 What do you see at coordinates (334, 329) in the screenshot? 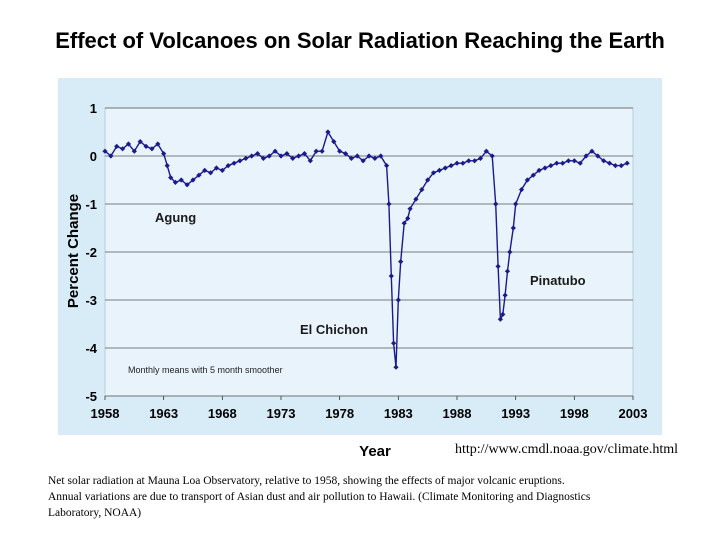
I see `annotation-el-chichon: El Chichon` at bounding box center [334, 329].